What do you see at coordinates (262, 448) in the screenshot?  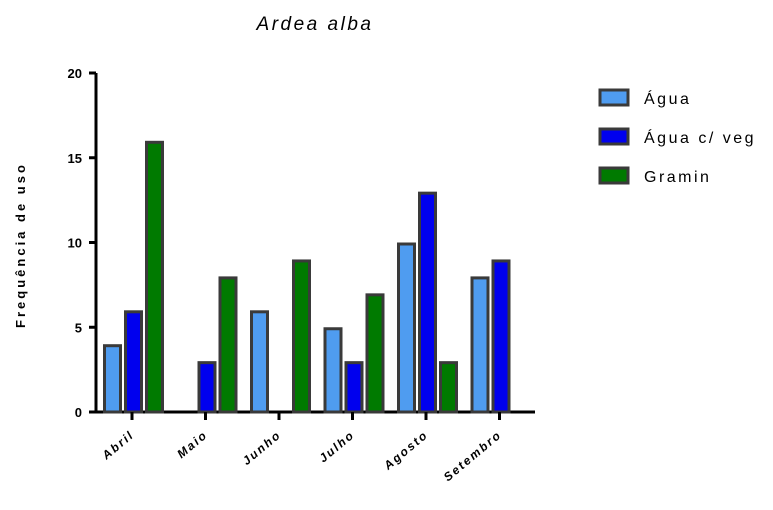 I see `x-tick-label: Junho` at bounding box center [262, 448].